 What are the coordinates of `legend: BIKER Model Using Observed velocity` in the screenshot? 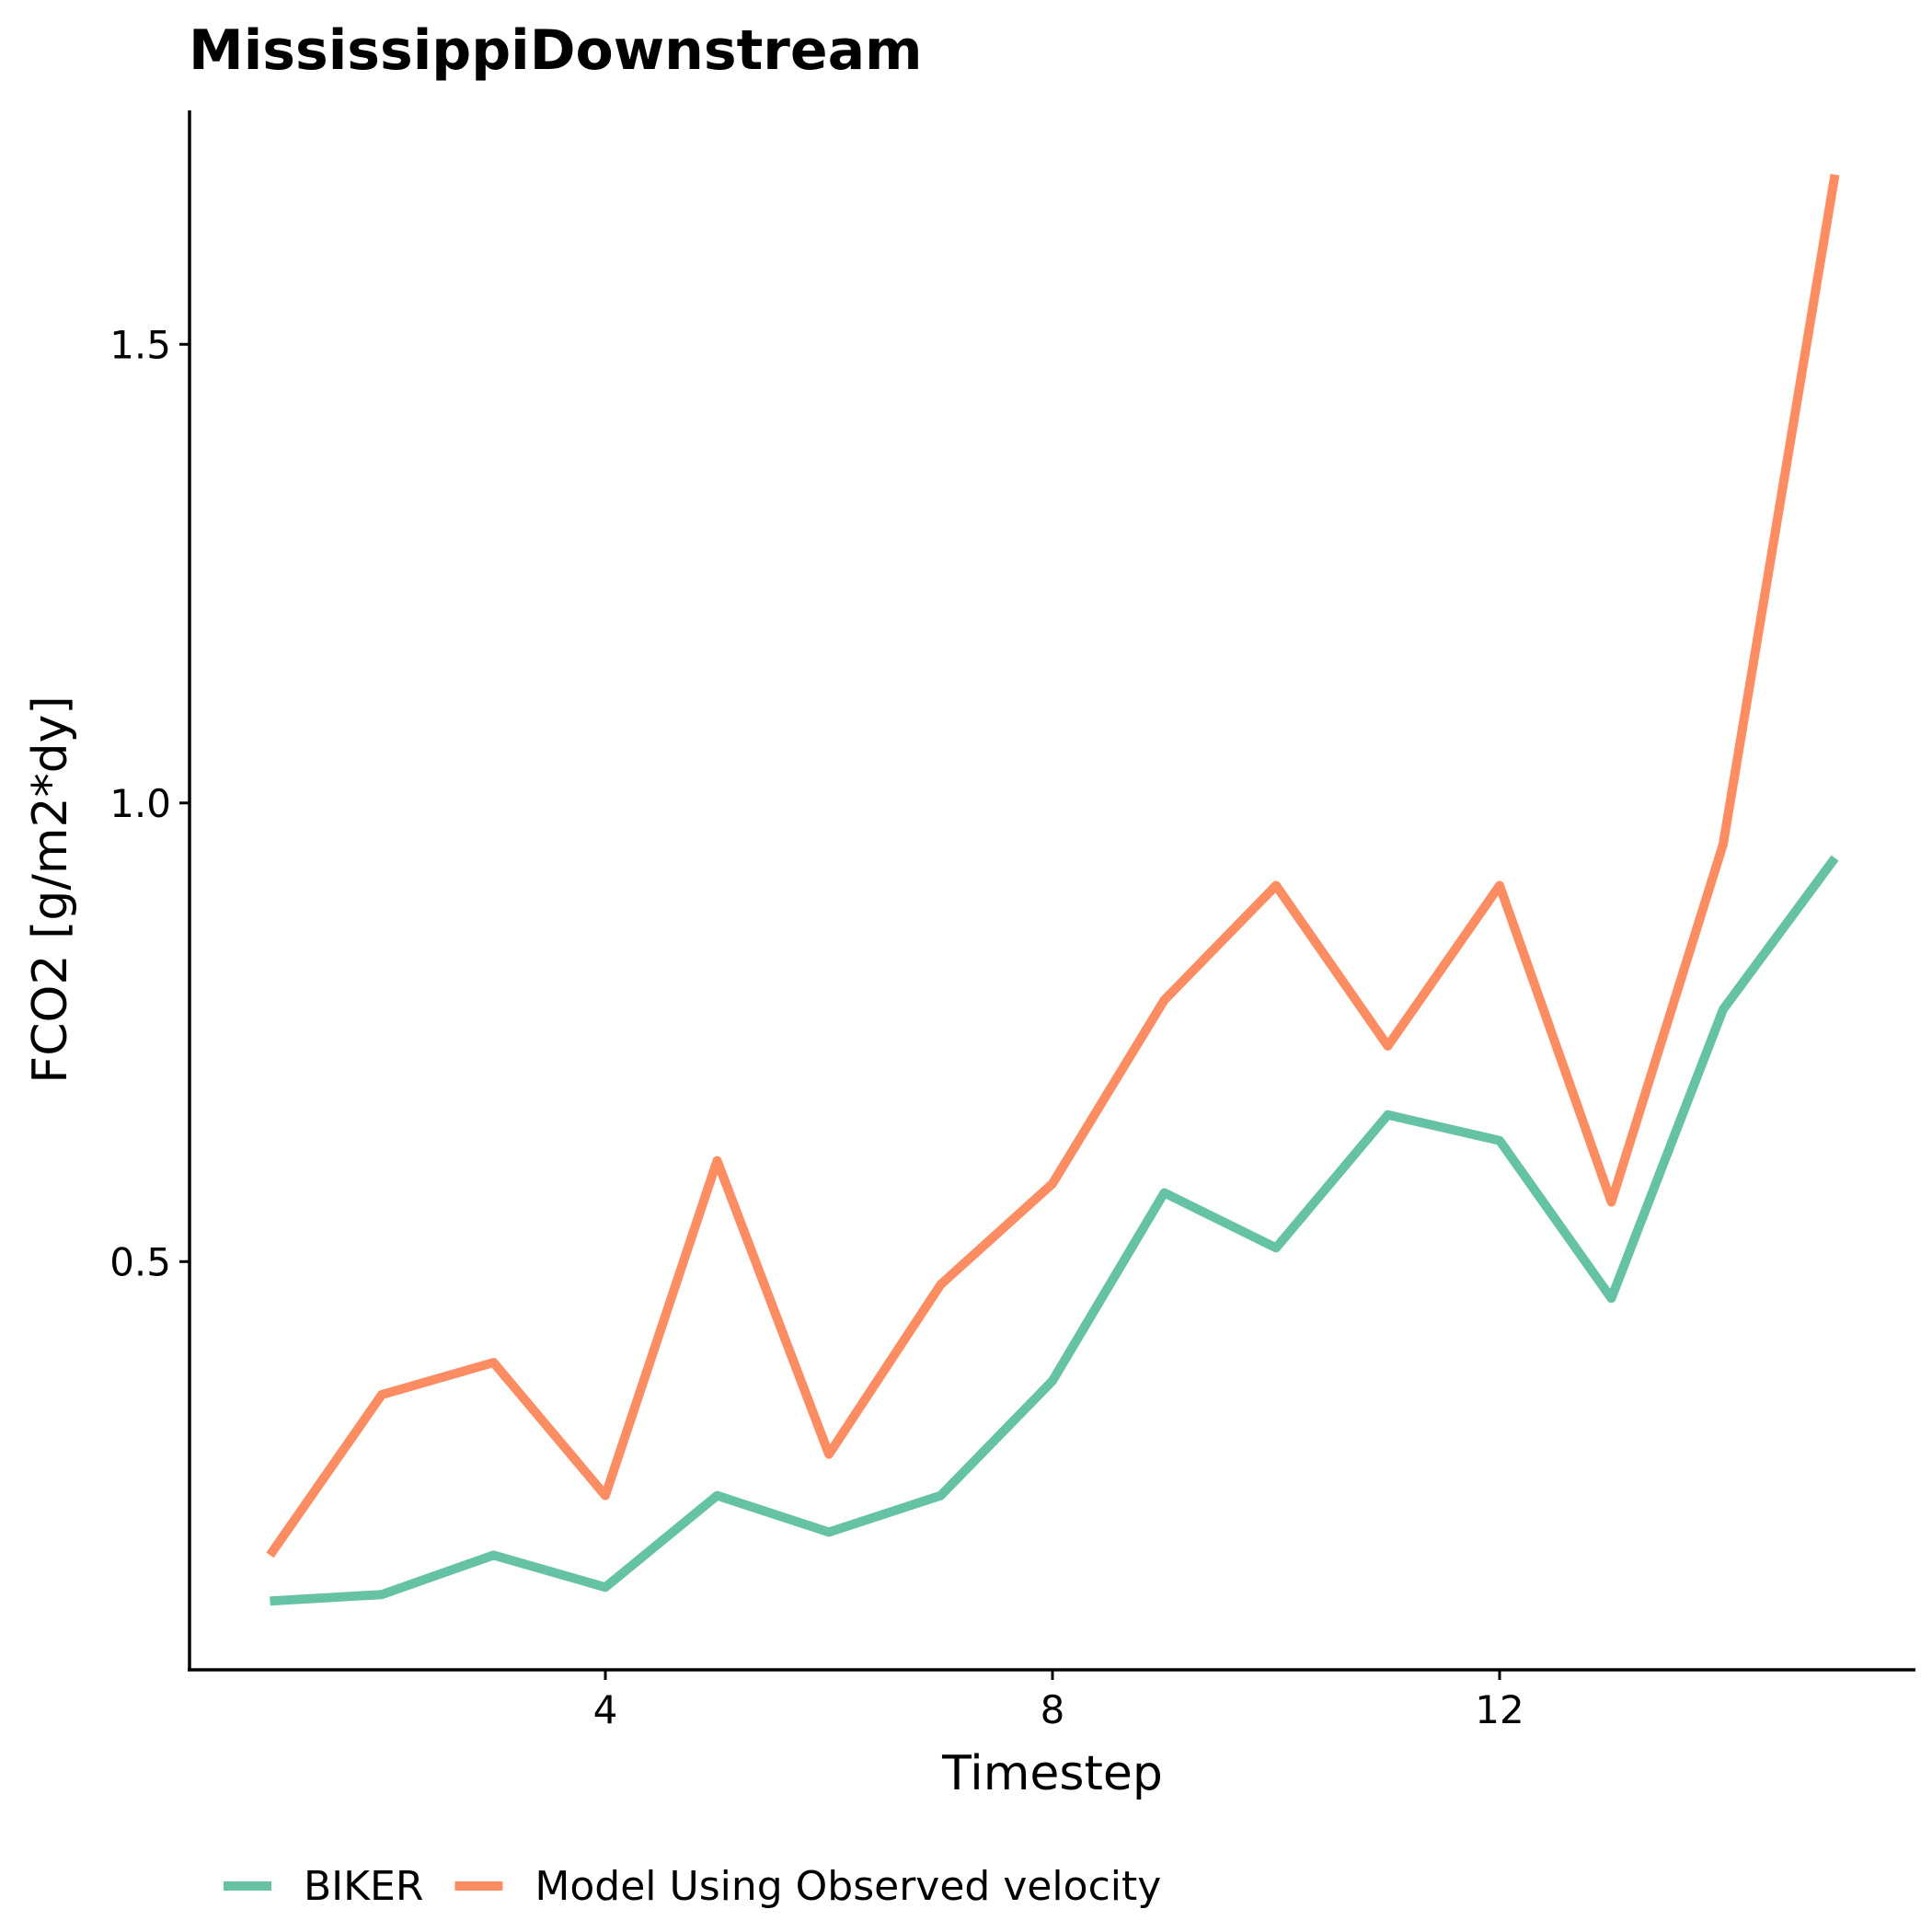 It's located at (692, 1886).